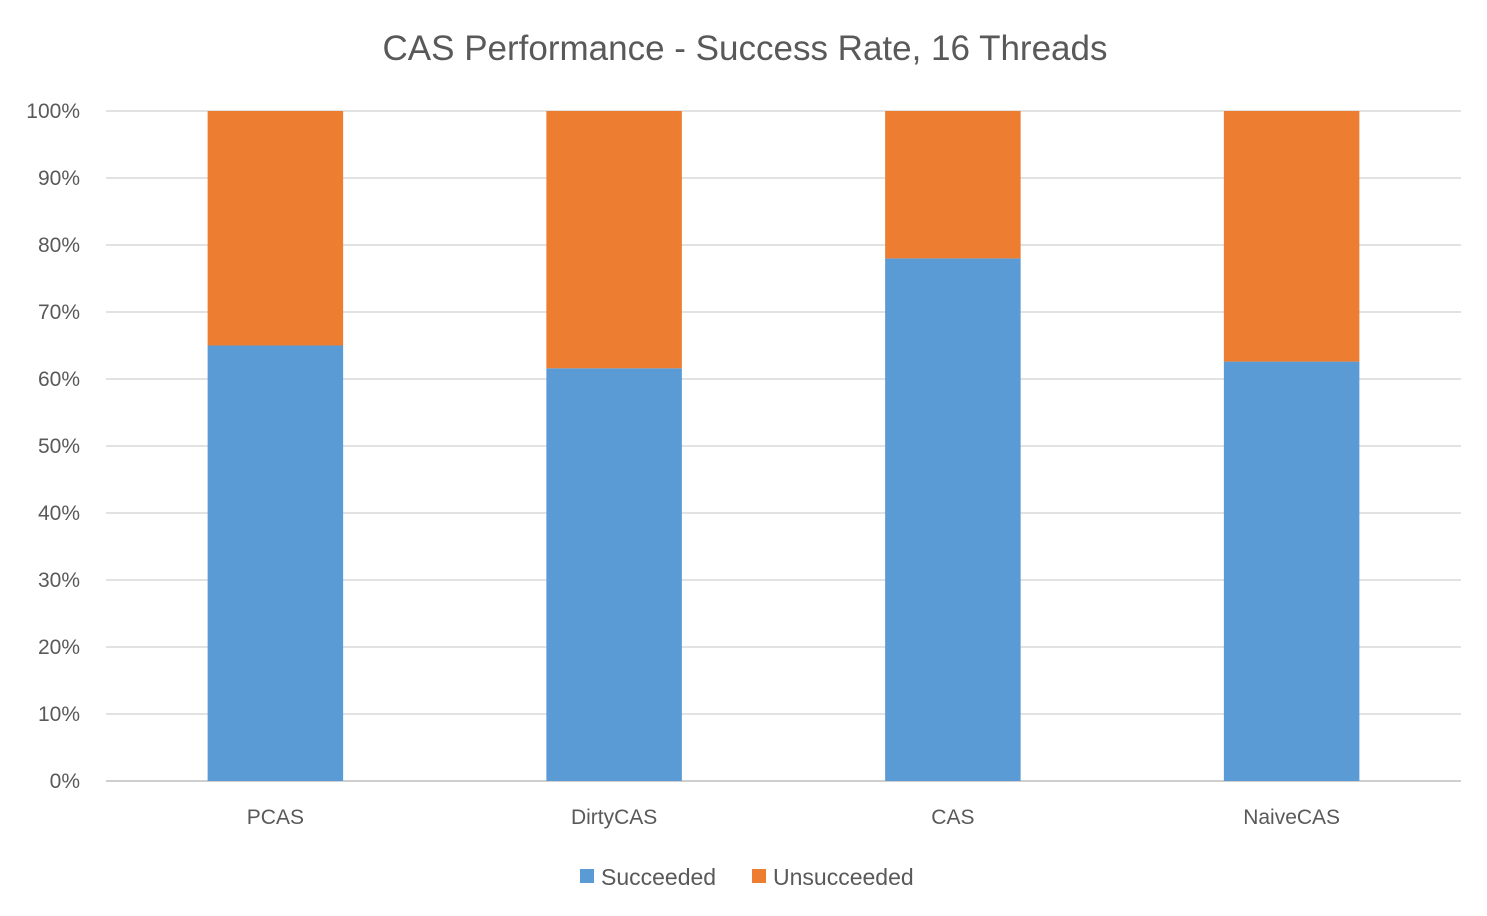  What do you see at coordinates (53, 111) in the screenshot?
I see `y-tick-label: 100%` at bounding box center [53, 111].